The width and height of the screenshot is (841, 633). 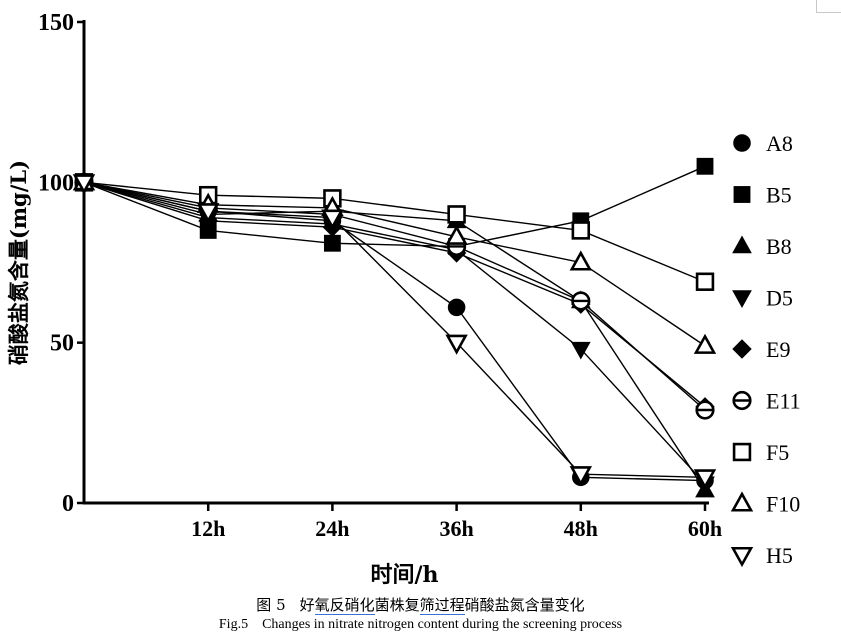 I want to click on legend-label-e9: E9, so click(x=778, y=349).